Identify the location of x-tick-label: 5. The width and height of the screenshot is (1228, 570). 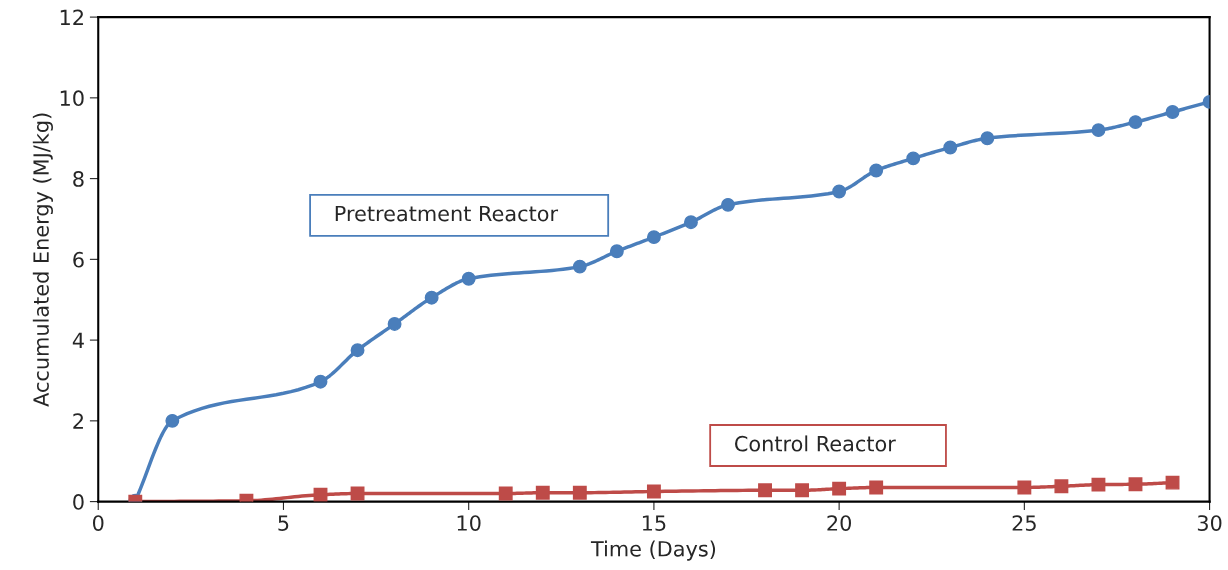
(283, 523).